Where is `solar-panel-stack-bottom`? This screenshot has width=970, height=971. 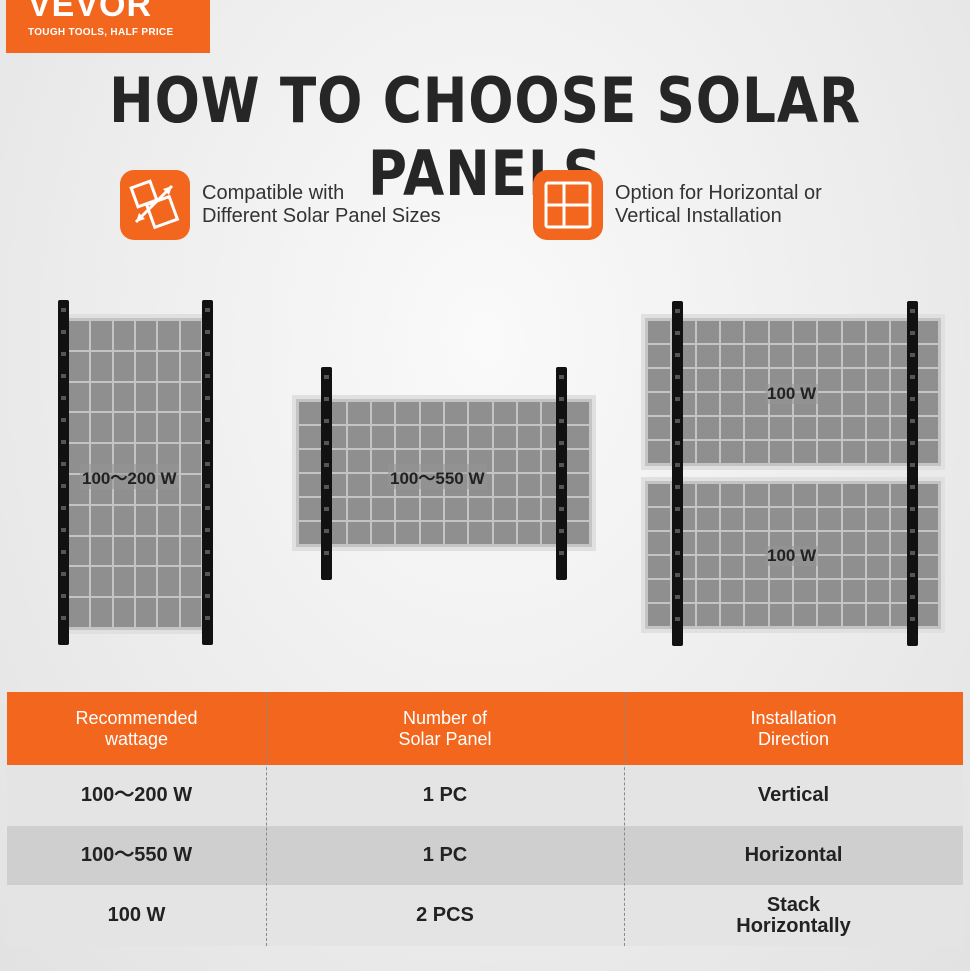 solar-panel-stack-bottom is located at coordinates (793, 555).